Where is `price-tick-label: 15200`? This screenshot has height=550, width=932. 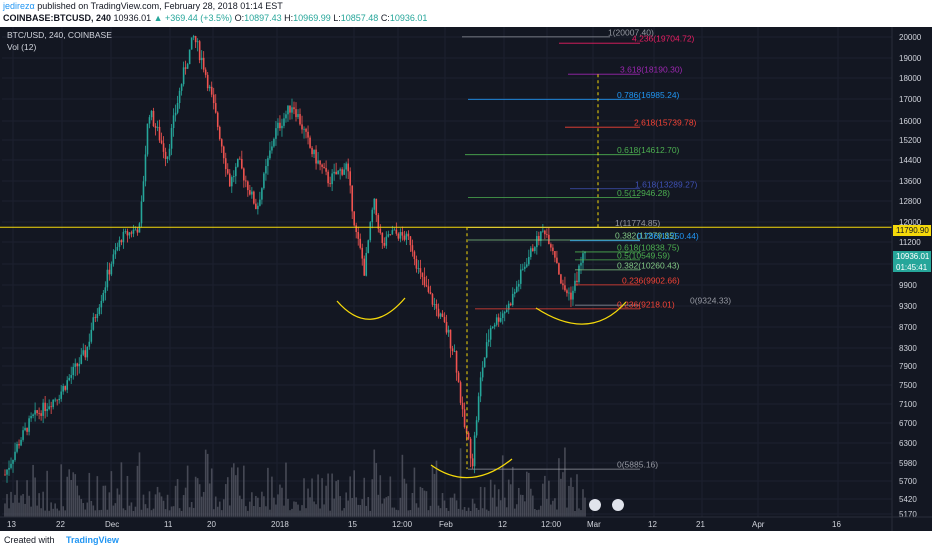 price-tick-label: 15200 is located at coordinates (910, 140).